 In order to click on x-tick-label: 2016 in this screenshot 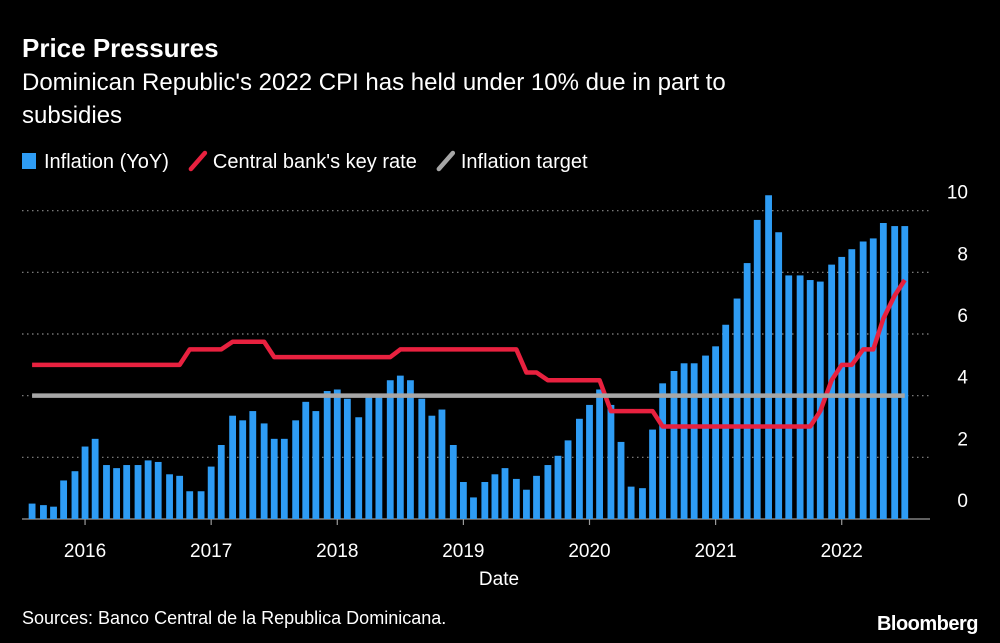, I will do `click(85, 551)`.